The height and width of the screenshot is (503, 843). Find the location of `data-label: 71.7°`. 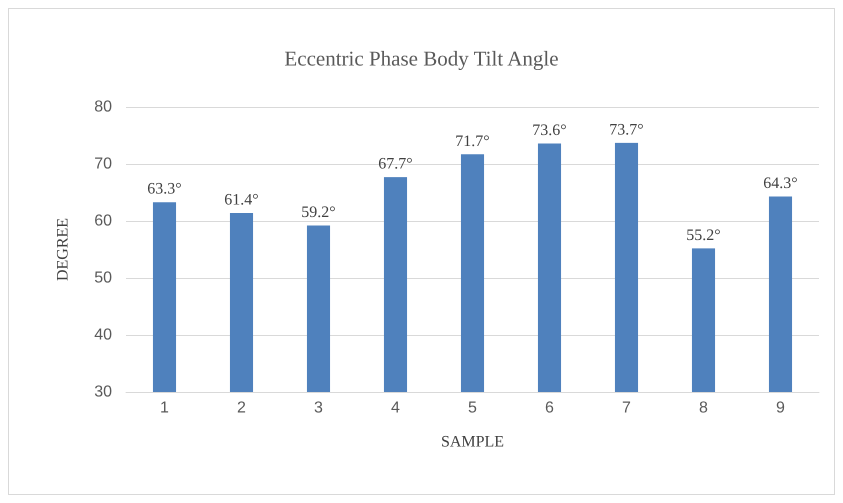

data-label: 71.7° is located at coordinates (472, 141).